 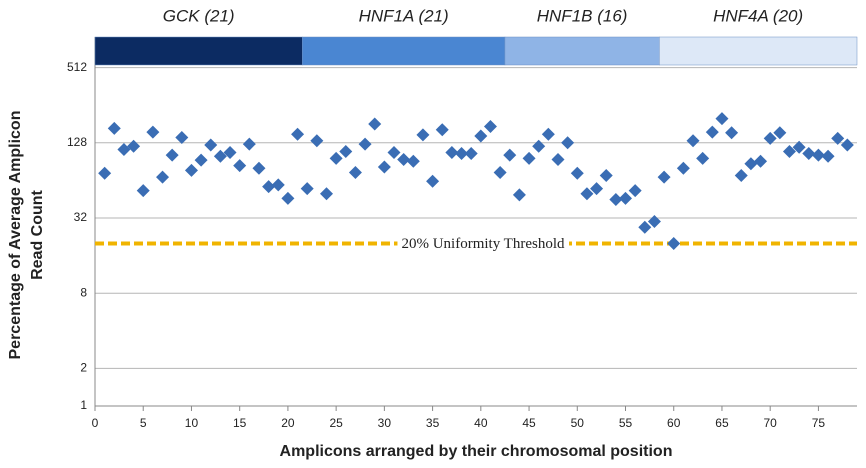 What do you see at coordinates (81, 217) in the screenshot?
I see `y-tick-label: 32` at bounding box center [81, 217].